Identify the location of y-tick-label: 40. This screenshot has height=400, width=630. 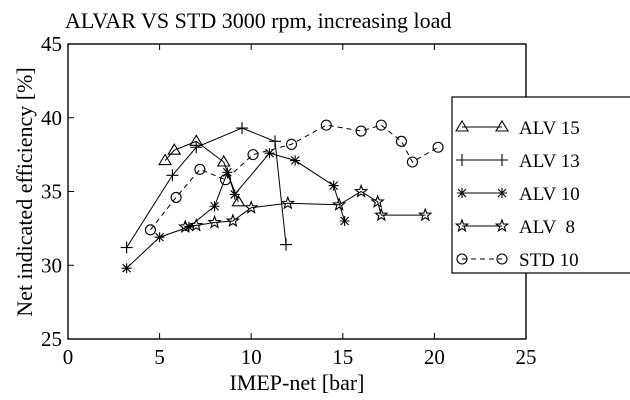
(51, 118).